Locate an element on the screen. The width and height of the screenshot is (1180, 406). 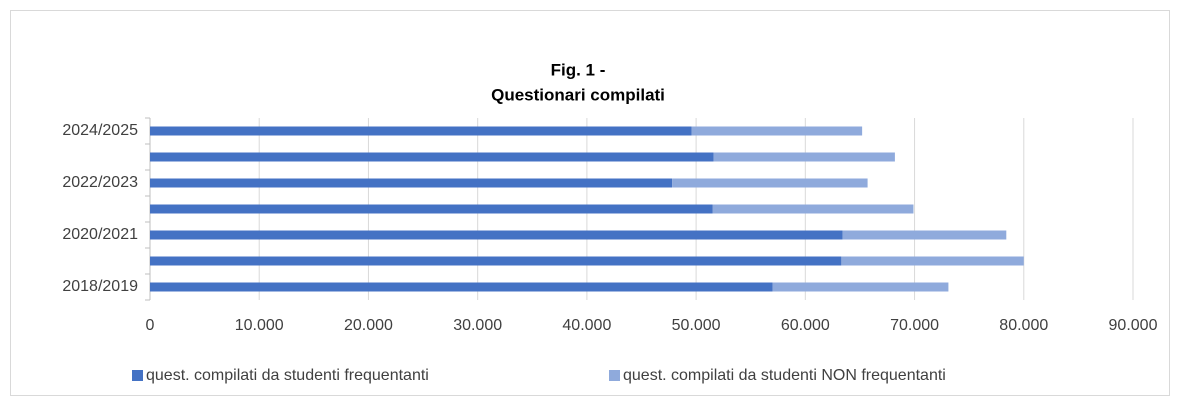
chart-subtitle: Questionari compilati is located at coordinates (578, 94).